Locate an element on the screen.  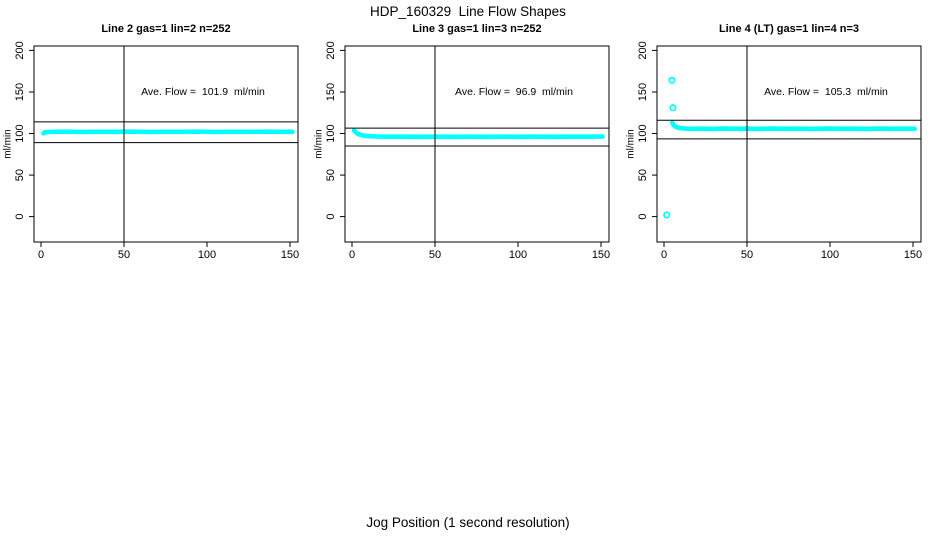
subplot-line-2: 0 50 100 150 0 50 100 150 200 ml/min is located at coordinates (151, 151).